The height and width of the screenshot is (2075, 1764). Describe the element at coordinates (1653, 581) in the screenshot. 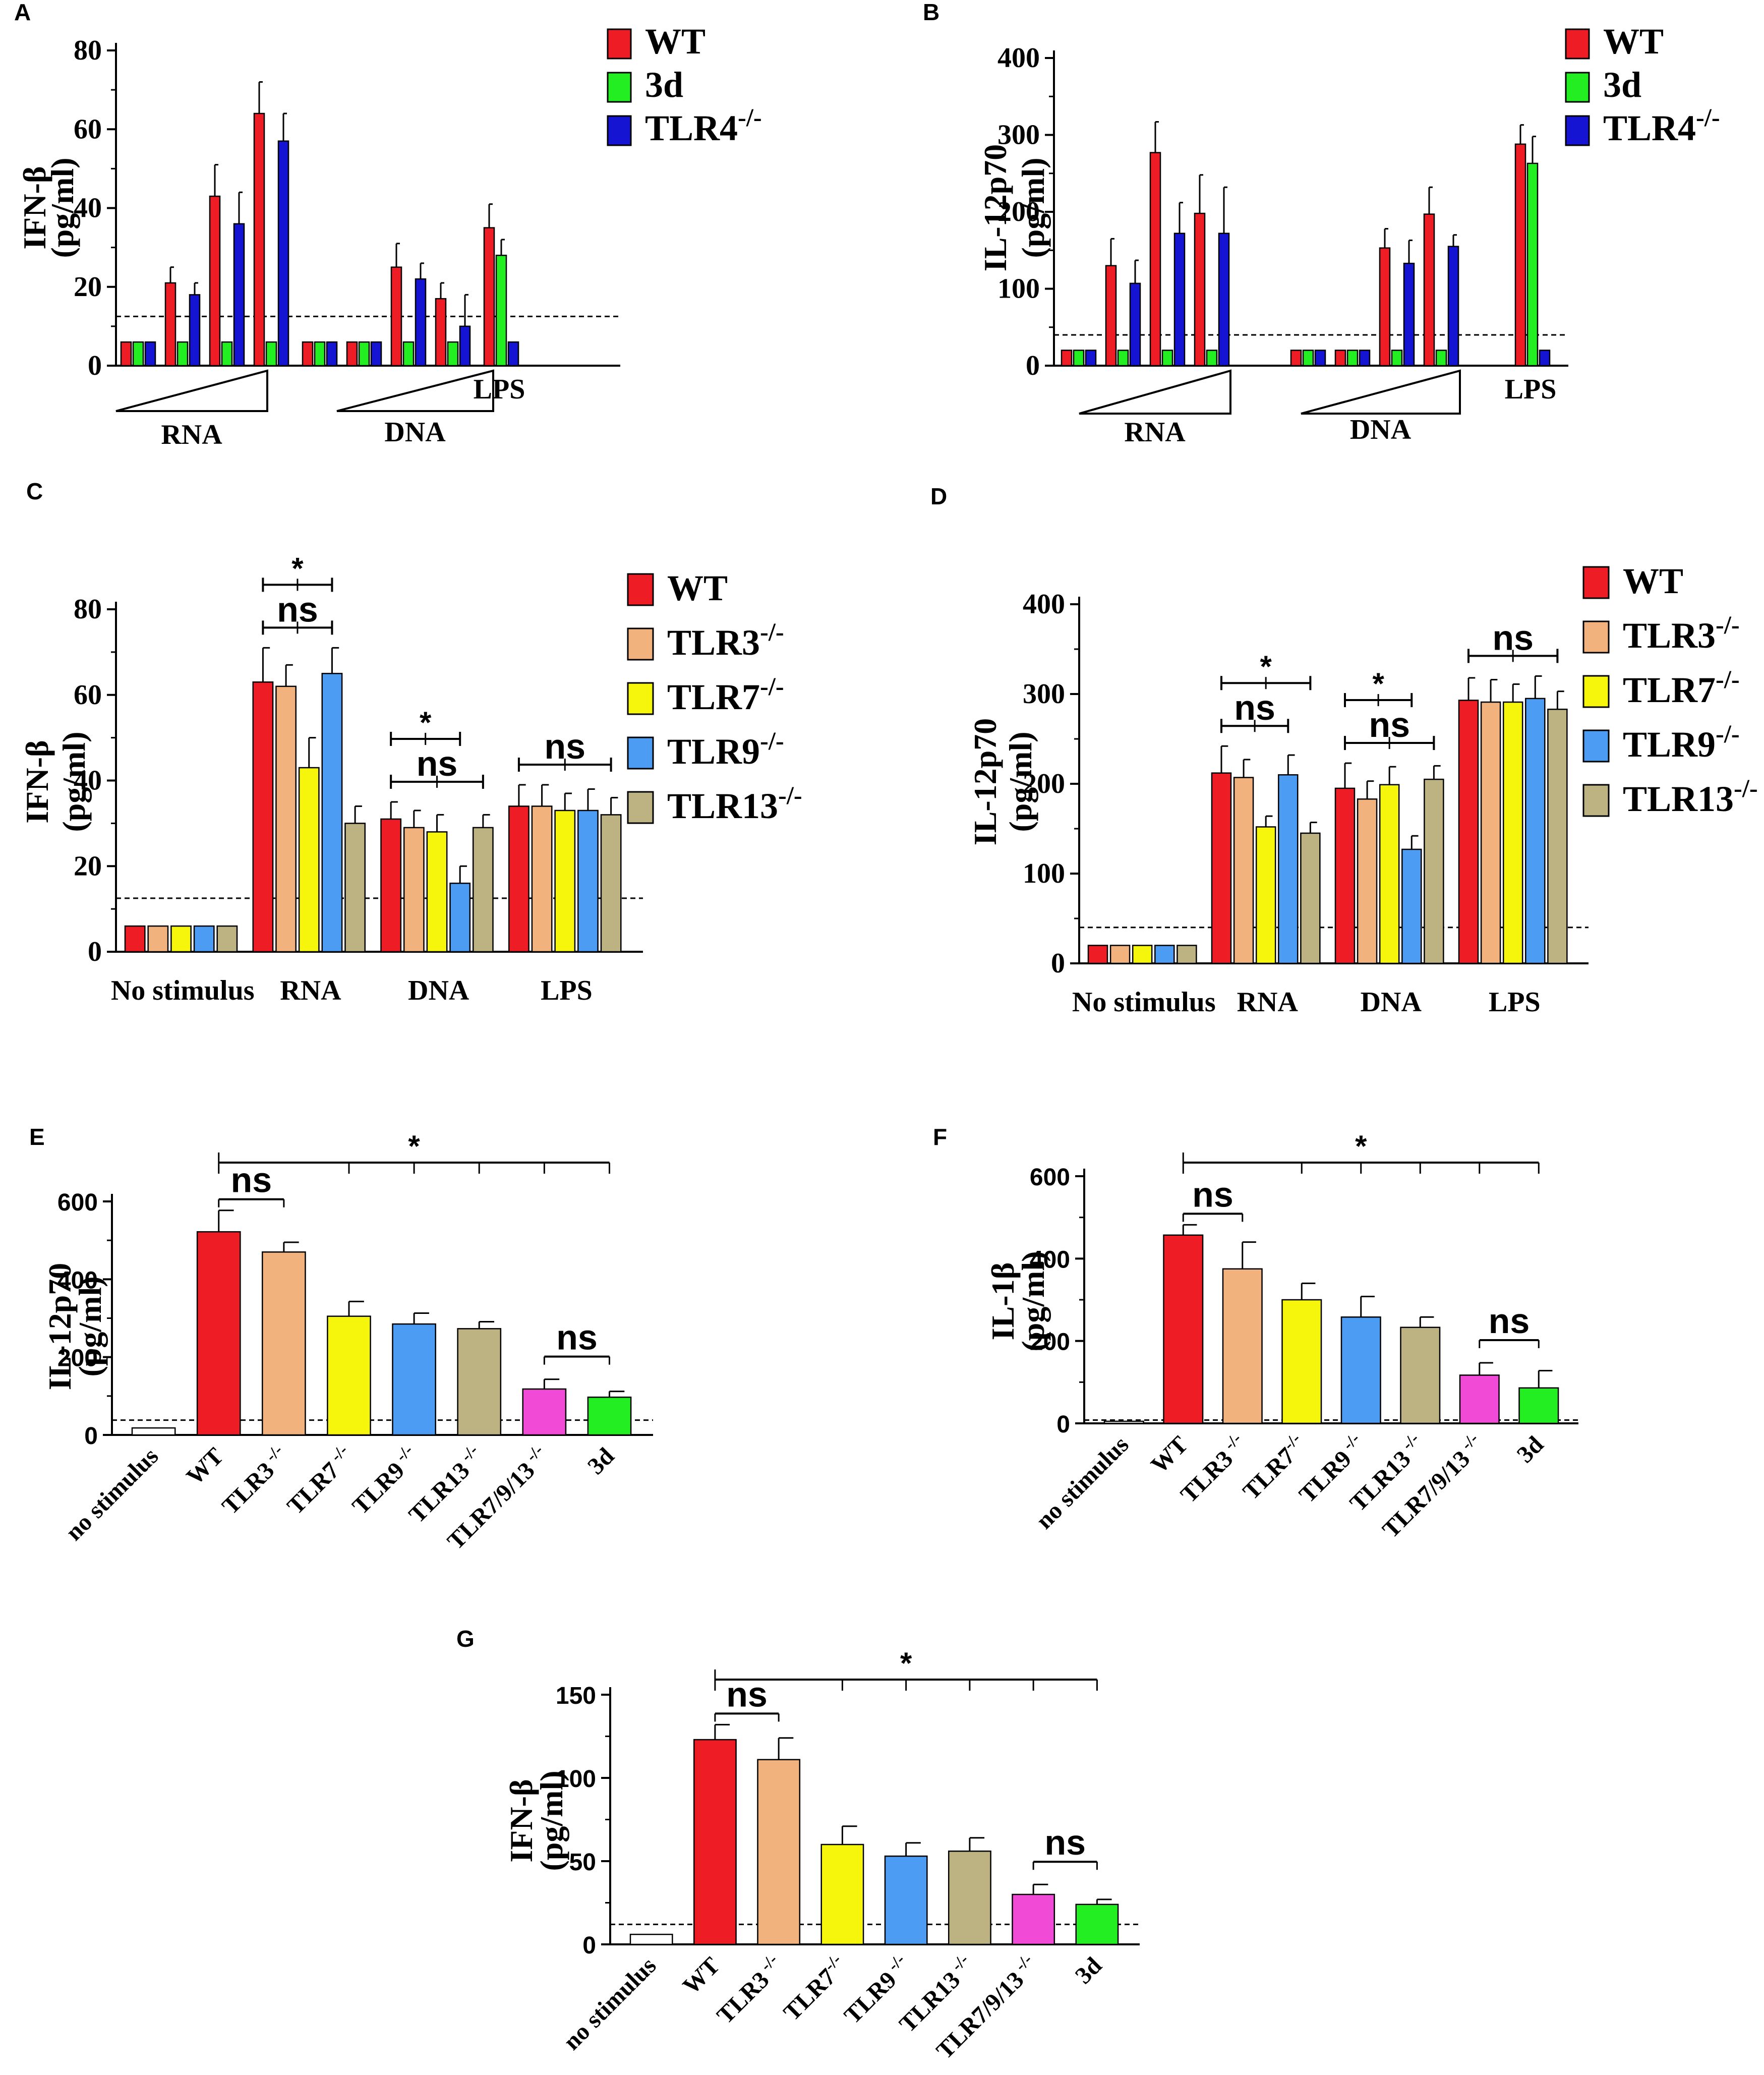

I see `legend-label: WT` at that location.